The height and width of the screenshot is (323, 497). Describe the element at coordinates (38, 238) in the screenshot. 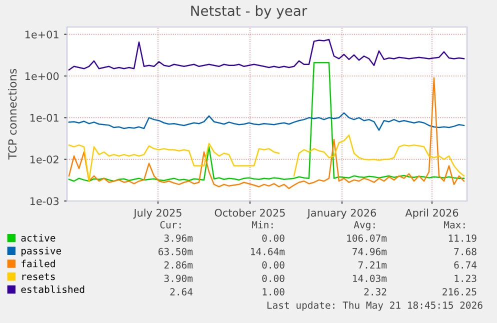

I see `legend-label: active` at that location.